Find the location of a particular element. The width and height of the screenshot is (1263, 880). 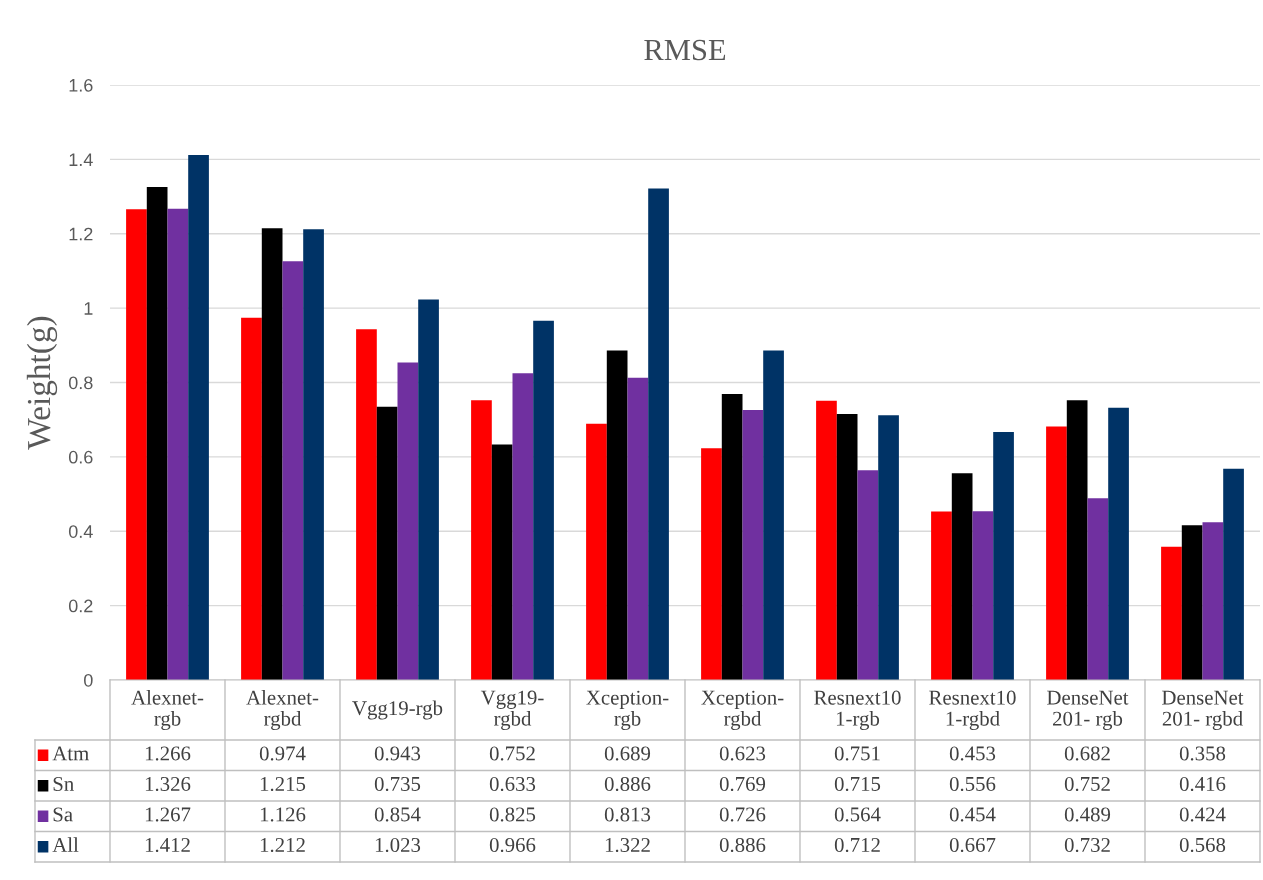

data-label: 0.726 is located at coordinates (742, 814).